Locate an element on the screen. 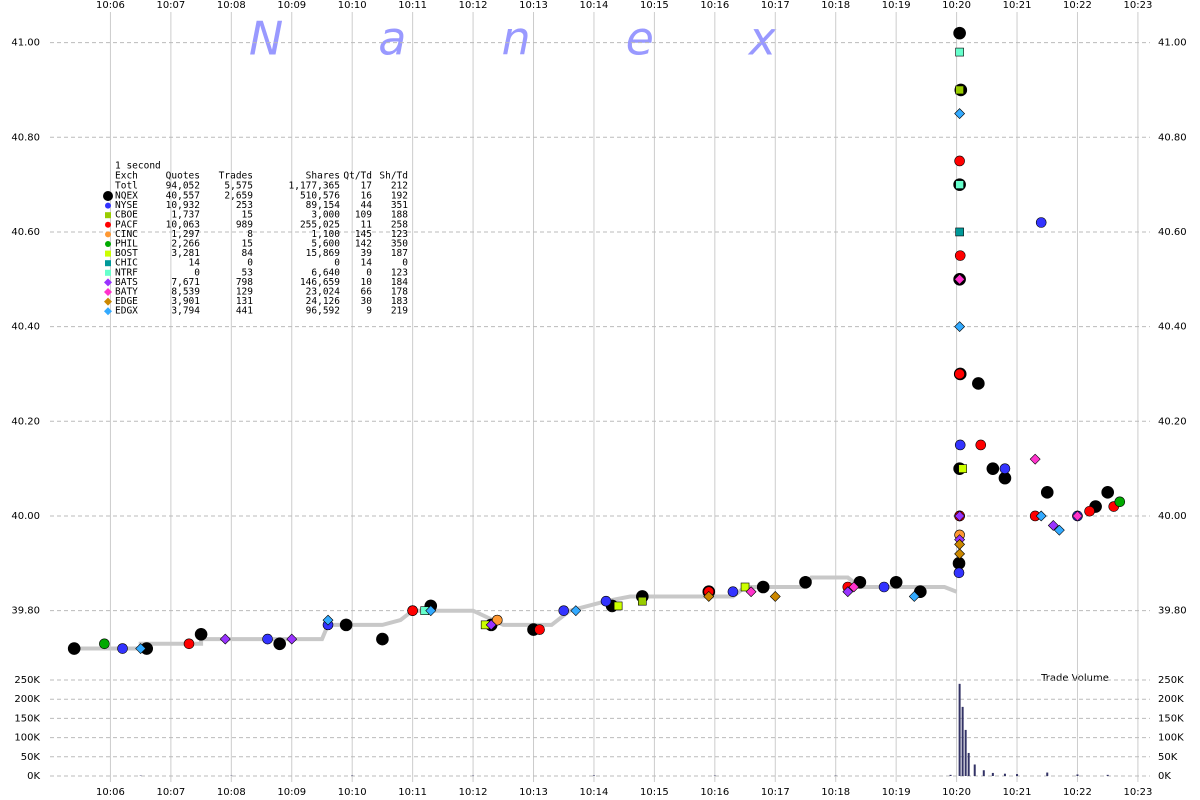 The height and width of the screenshot is (800, 1200). table-cell: 441 is located at coordinates (244, 311).